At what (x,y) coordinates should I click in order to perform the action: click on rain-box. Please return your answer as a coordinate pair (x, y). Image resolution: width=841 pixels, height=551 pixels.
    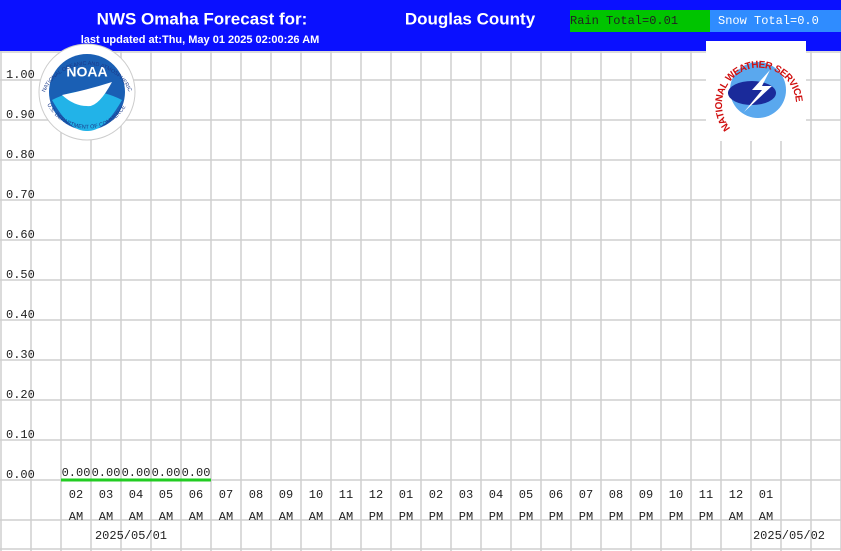
    Looking at the image, I should click on (640, 21).